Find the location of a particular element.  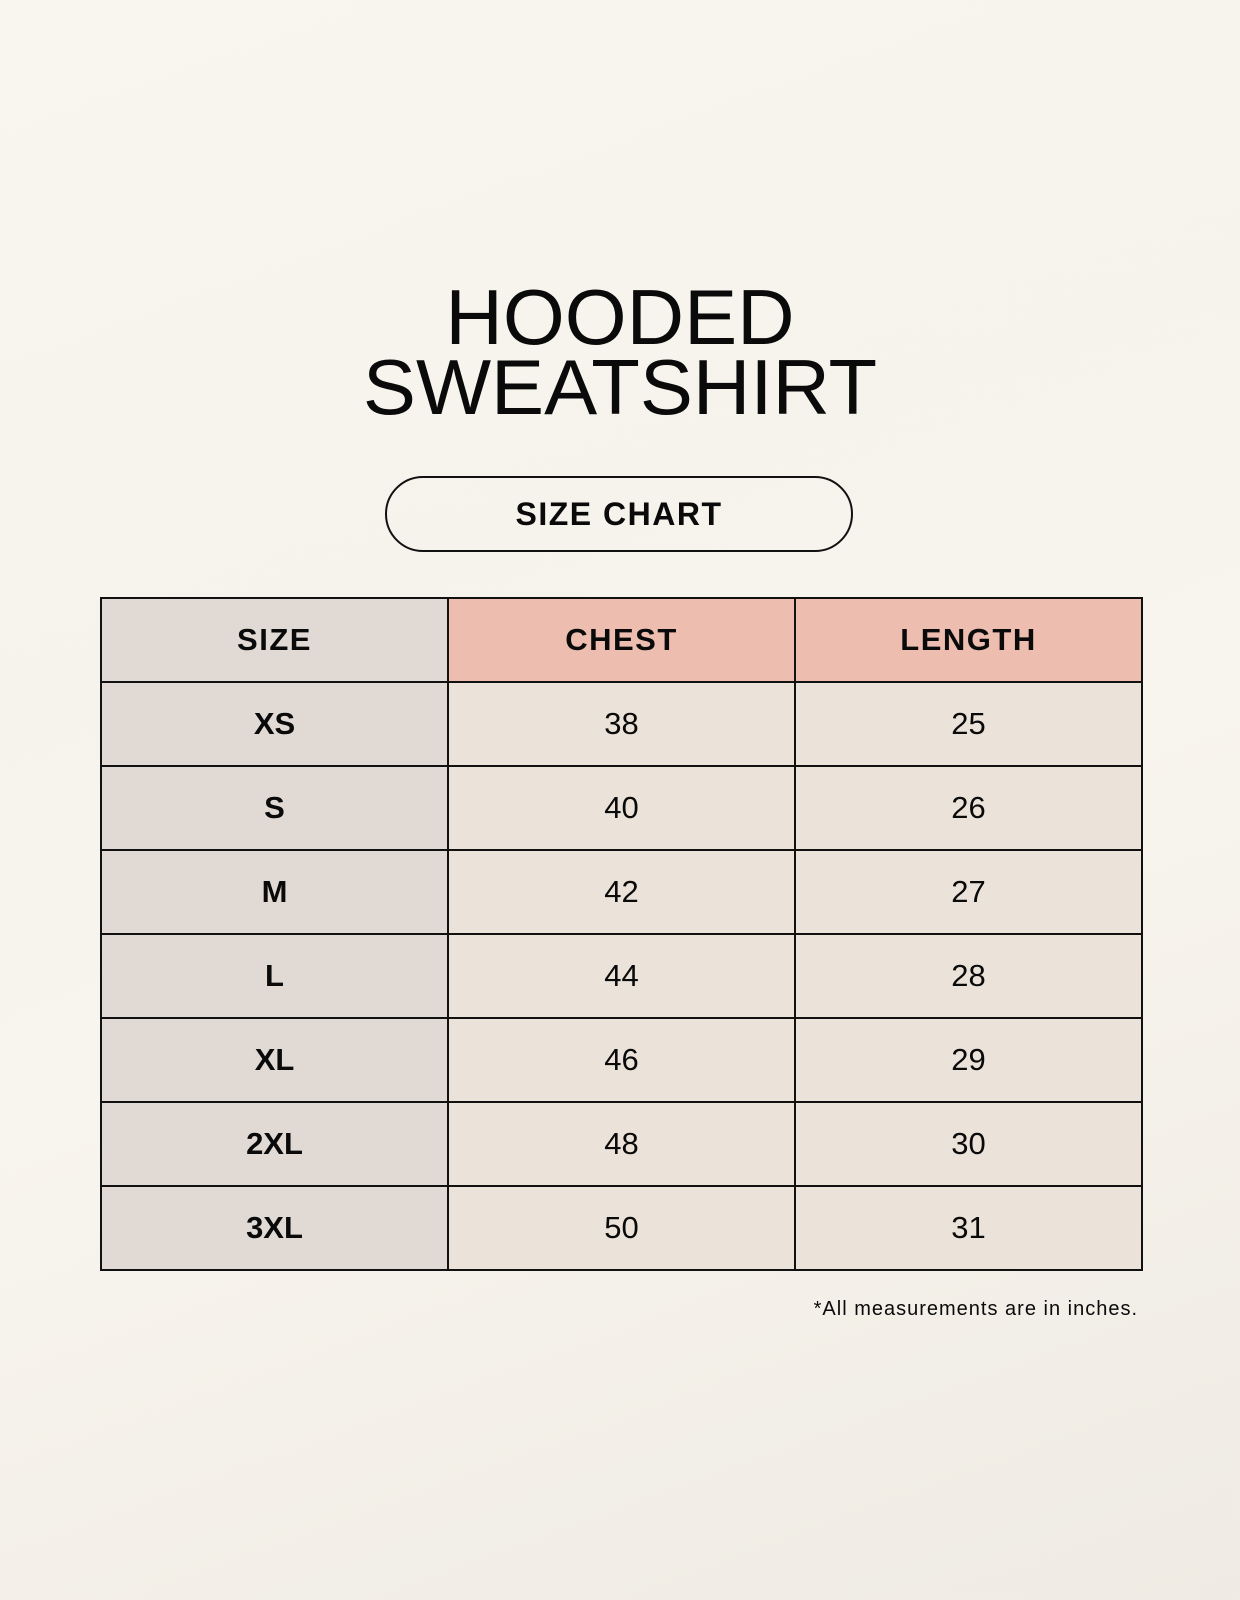

cell-size: XS is located at coordinates (274, 724).